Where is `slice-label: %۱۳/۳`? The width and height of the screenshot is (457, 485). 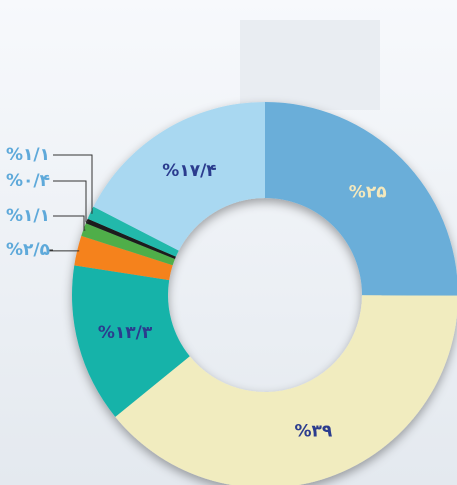
slice-label: %۱۳/۳ is located at coordinates (125, 333).